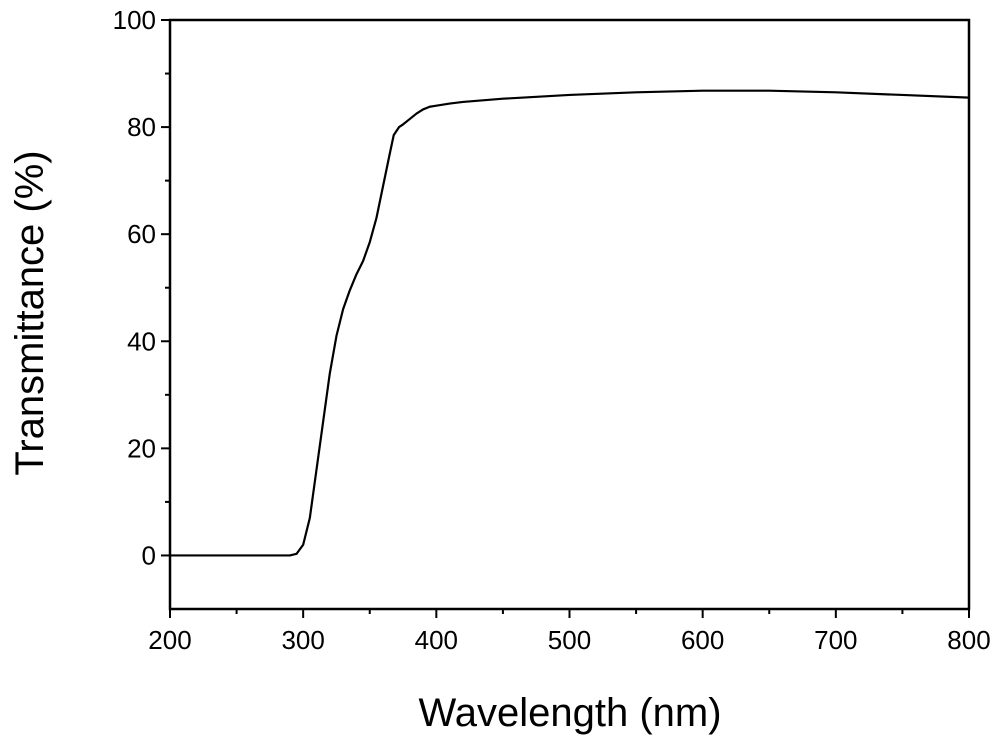 This screenshot has width=1000, height=746. I want to click on x-tick-label: 700, so click(835, 640).